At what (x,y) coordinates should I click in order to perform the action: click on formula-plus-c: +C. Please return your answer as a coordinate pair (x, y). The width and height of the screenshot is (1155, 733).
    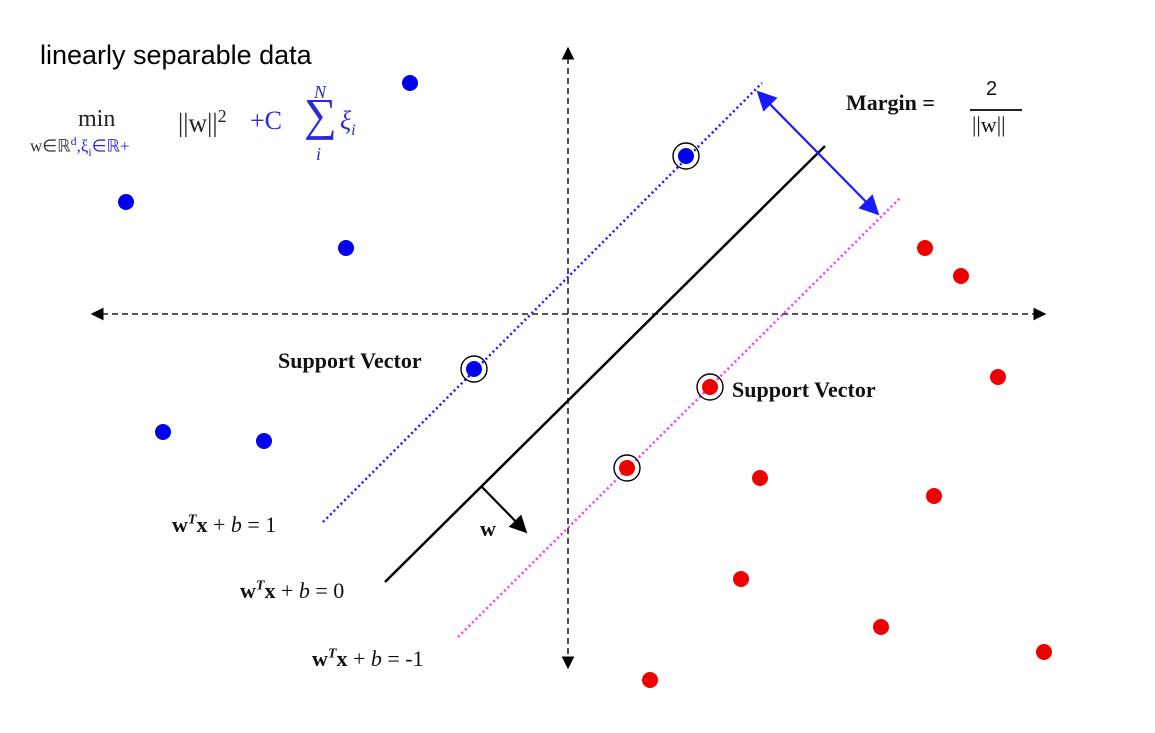
    Looking at the image, I should click on (266, 120).